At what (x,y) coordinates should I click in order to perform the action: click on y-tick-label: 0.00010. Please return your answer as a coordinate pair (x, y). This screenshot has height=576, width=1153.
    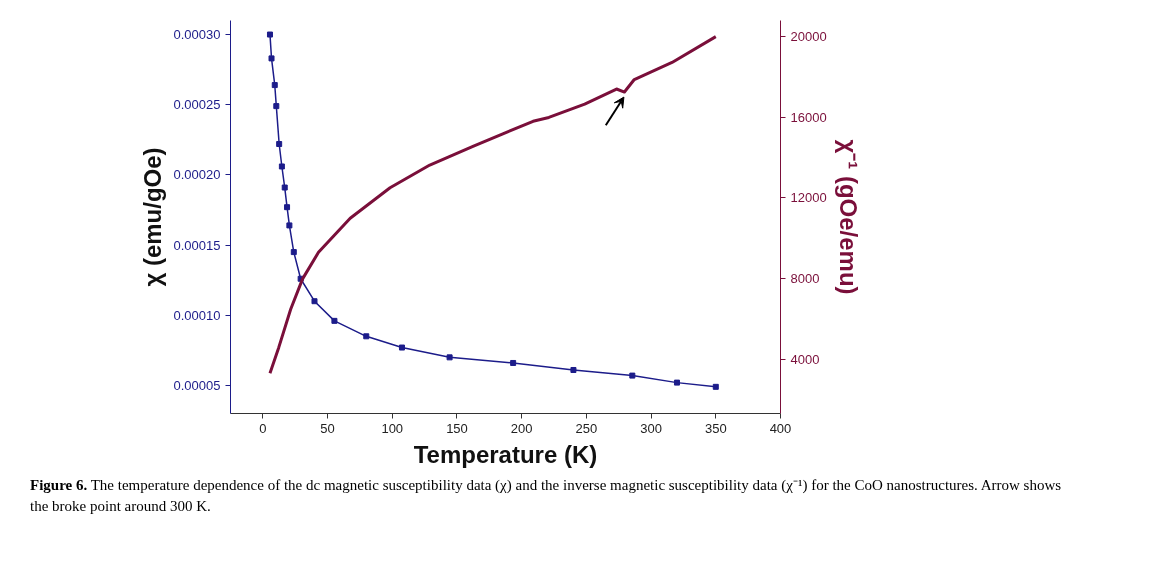
    Looking at the image, I should click on (197, 315).